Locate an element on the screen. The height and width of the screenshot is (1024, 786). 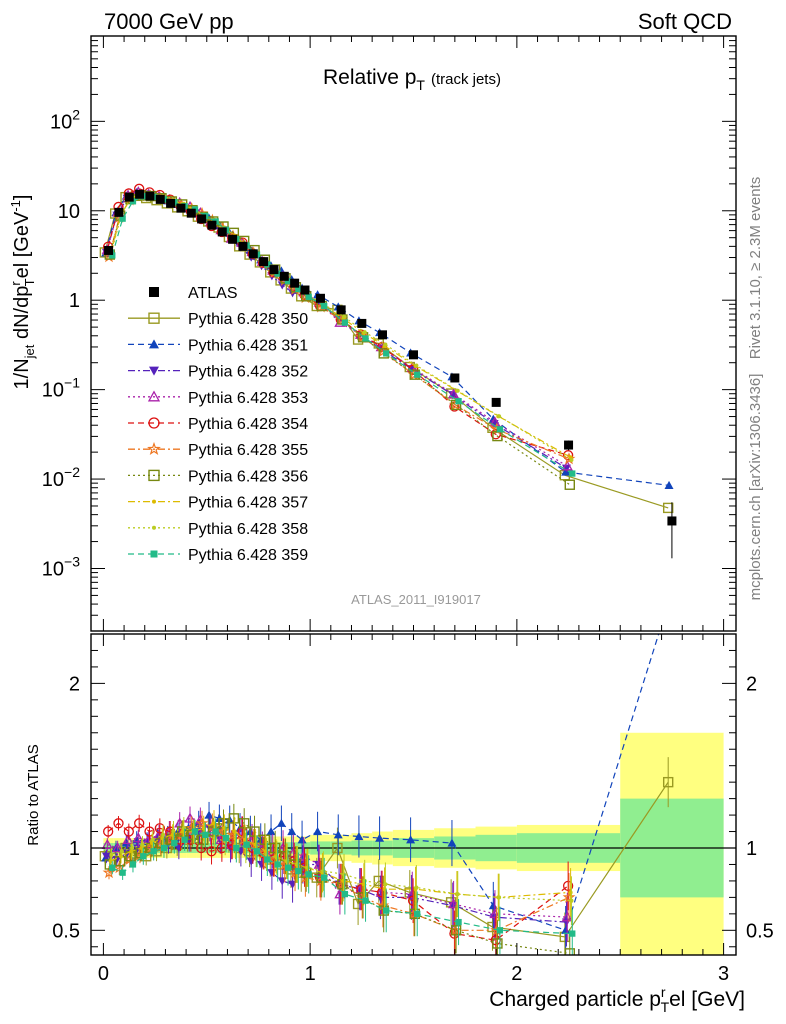
header-right: Soft QCD is located at coordinates (685, 21).